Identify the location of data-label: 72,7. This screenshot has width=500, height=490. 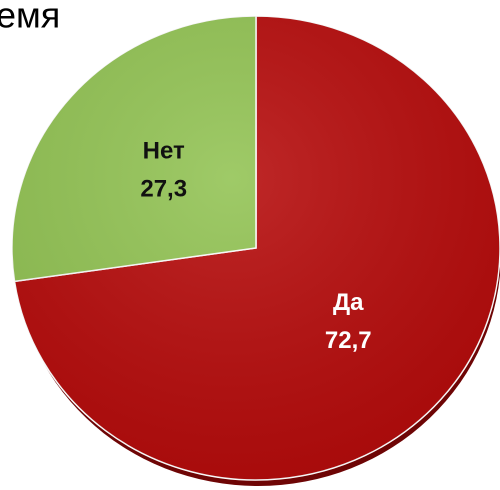
(348, 340).